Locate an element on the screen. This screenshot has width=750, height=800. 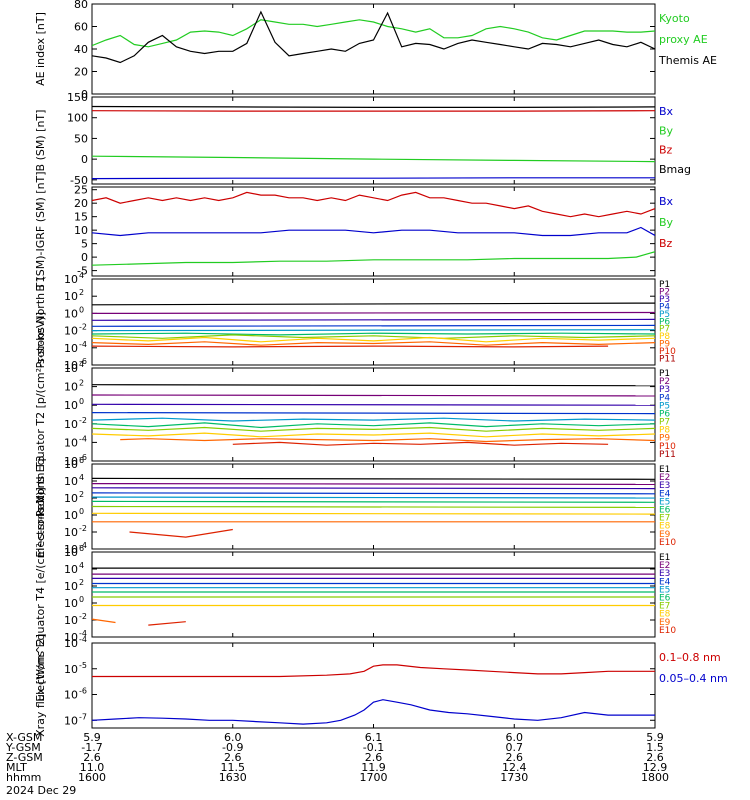
legend-entry: P8 is located at coordinates (664, 431).